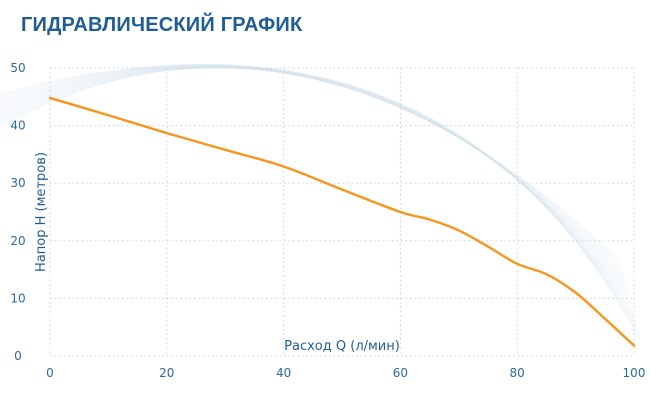  I want to click on y-tick-label: 0, so click(18, 356).